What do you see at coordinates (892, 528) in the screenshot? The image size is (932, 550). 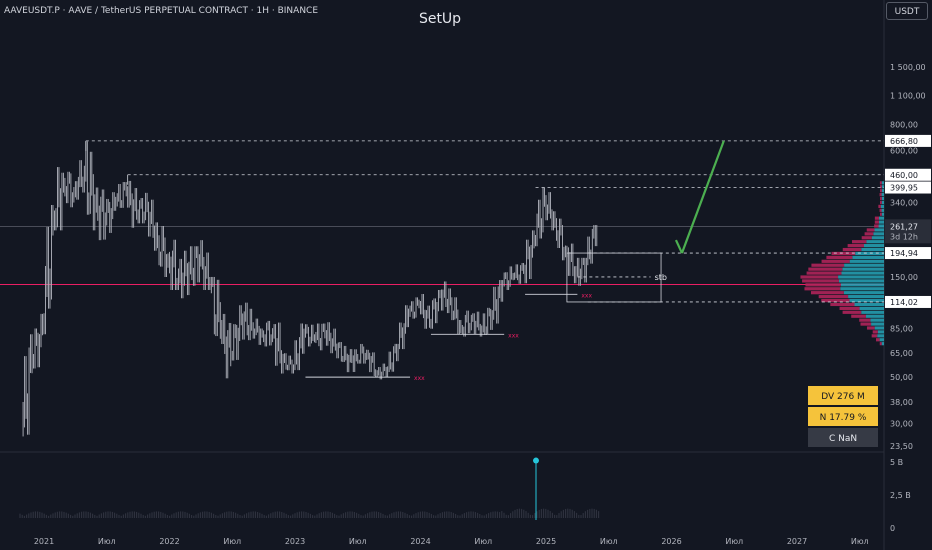 I see `volume-tick-label: 0` at bounding box center [892, 528].